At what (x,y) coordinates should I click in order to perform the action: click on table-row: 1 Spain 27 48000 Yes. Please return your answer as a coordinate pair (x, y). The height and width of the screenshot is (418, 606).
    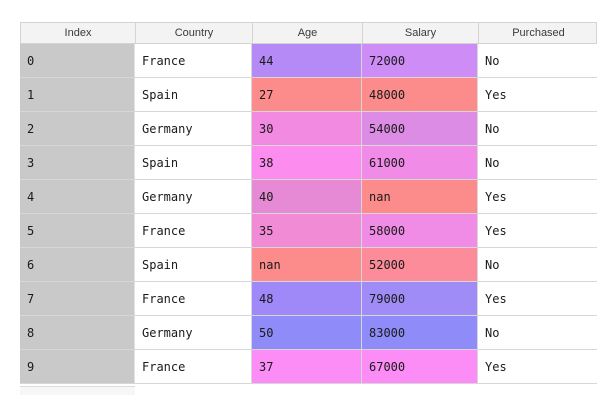
    Looking at the image, I should click on (308, 95).